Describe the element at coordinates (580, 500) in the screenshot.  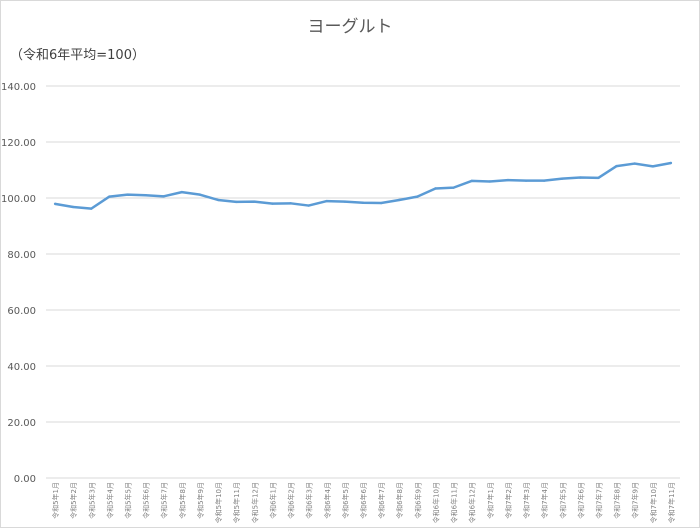
I see `x-tick-label: 令和7年6月` at that location.